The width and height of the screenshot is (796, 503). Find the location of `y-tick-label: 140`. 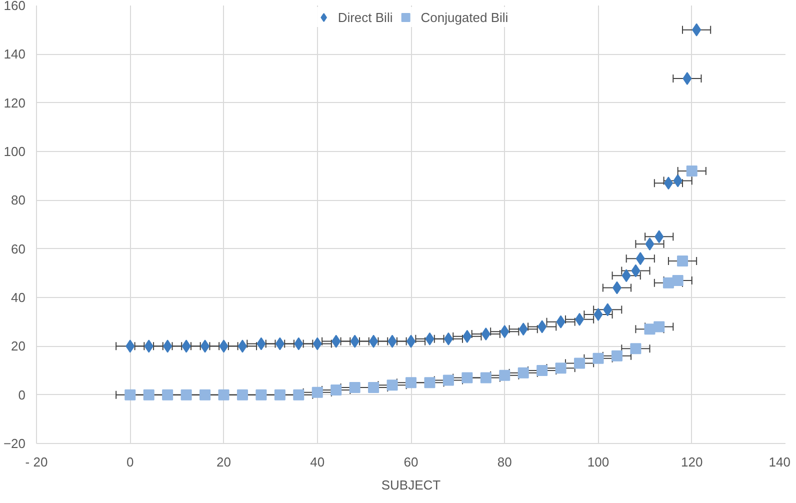

y-tick-label: 140 is located at coordinates (15, 54).